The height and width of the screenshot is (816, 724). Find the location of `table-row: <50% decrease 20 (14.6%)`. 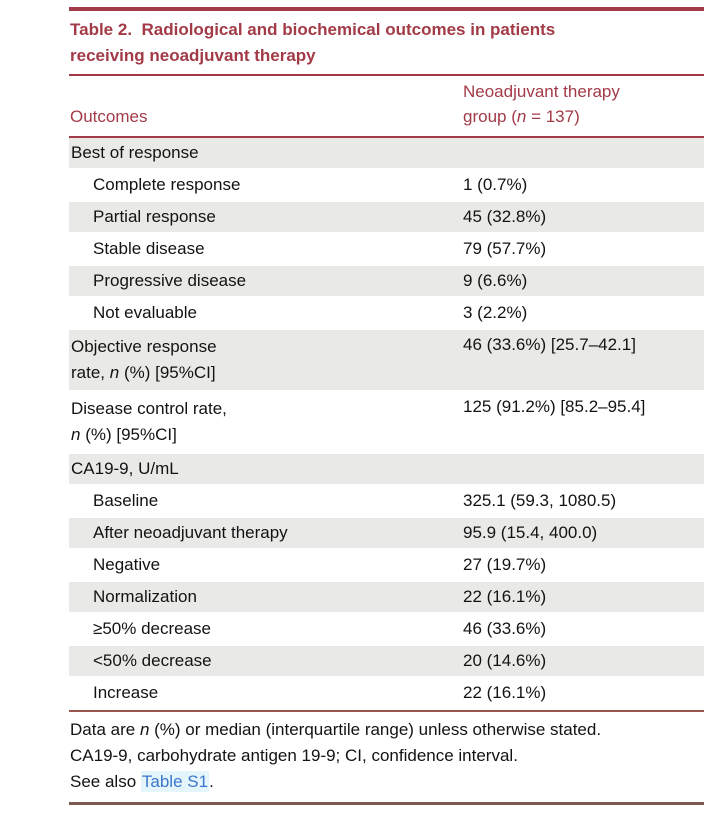

table-row: <50% decrease 20 (14.6%) is located at coordinates (386, 662).